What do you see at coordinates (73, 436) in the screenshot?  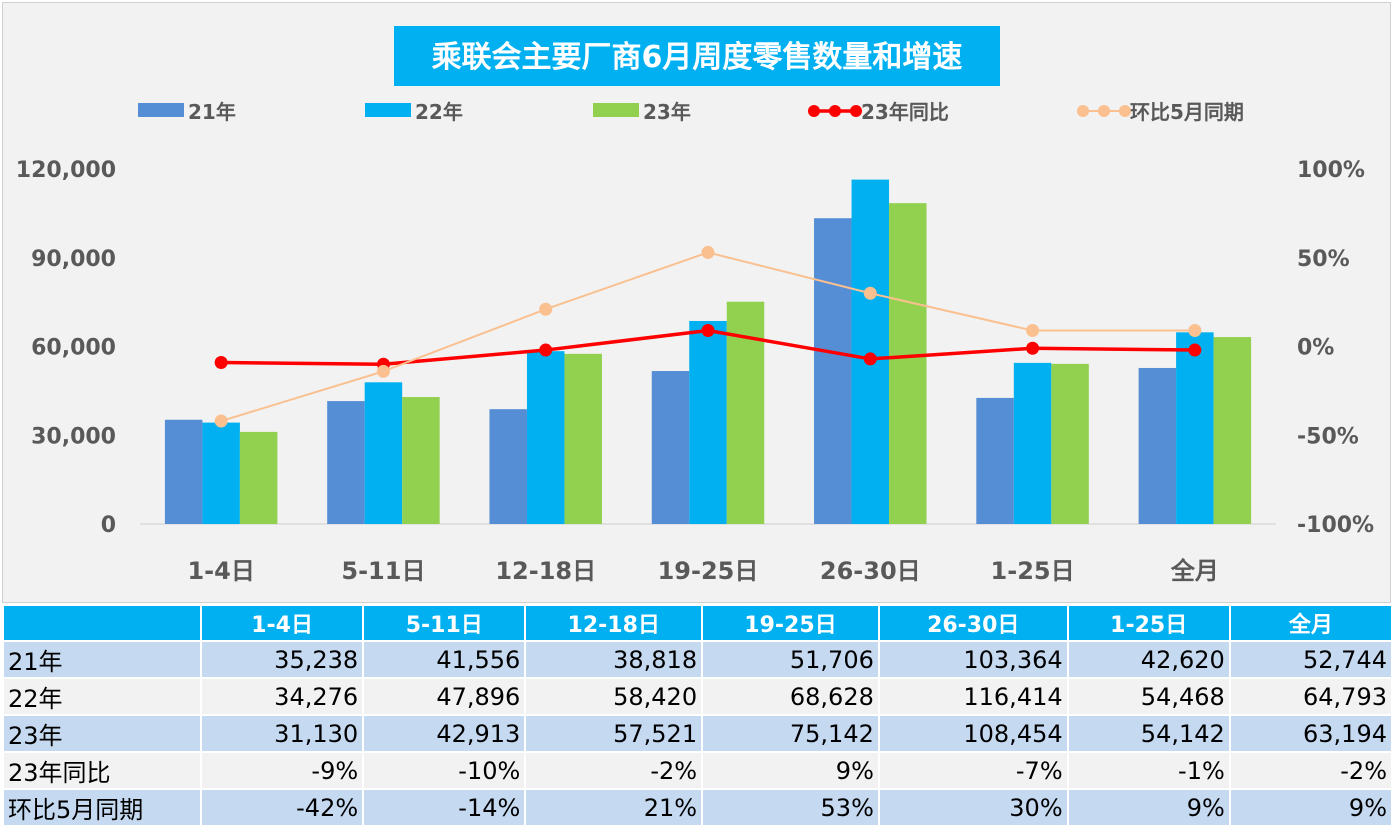 I see `left-tick-label: 30,000` at bounding box center [73, 436].